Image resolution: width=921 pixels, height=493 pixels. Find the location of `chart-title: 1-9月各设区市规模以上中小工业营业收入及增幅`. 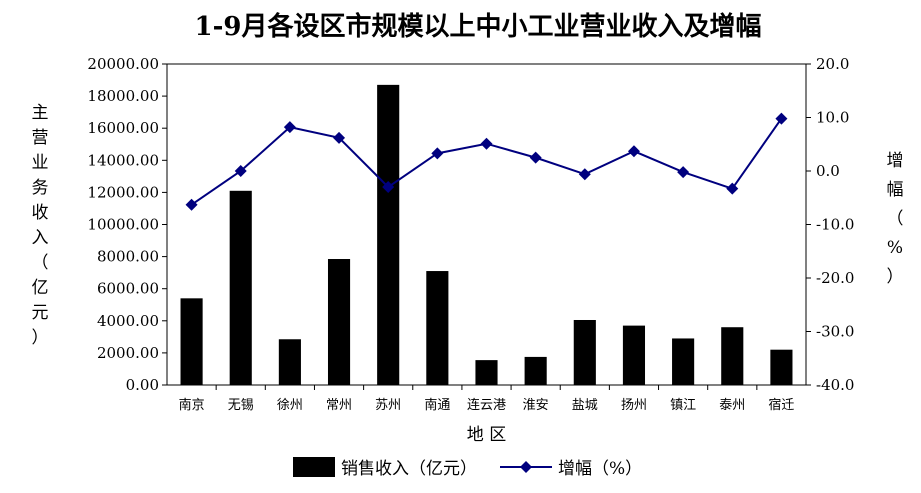

chart-title: 1-9月各设区市规模以上中小工业营业收入及增幅 is located at coordinates (478, 26).